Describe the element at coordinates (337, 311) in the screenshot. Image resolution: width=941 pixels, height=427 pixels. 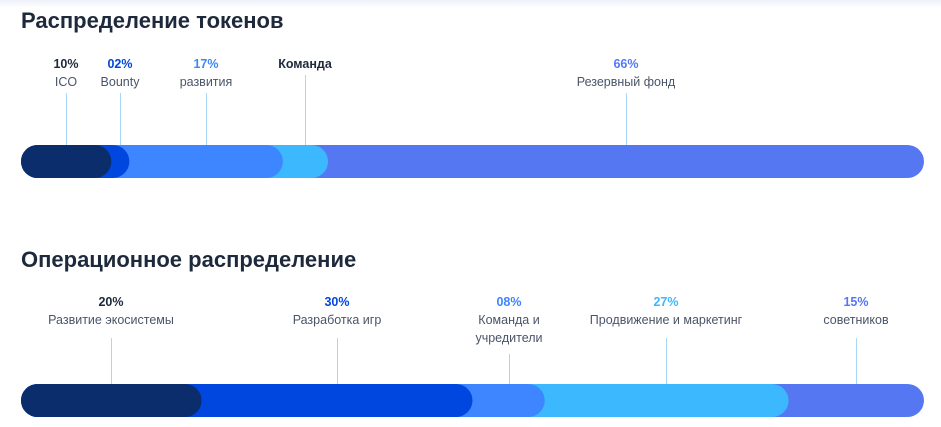
I see `ops-label-games: 30% Разработка игр` at that location.